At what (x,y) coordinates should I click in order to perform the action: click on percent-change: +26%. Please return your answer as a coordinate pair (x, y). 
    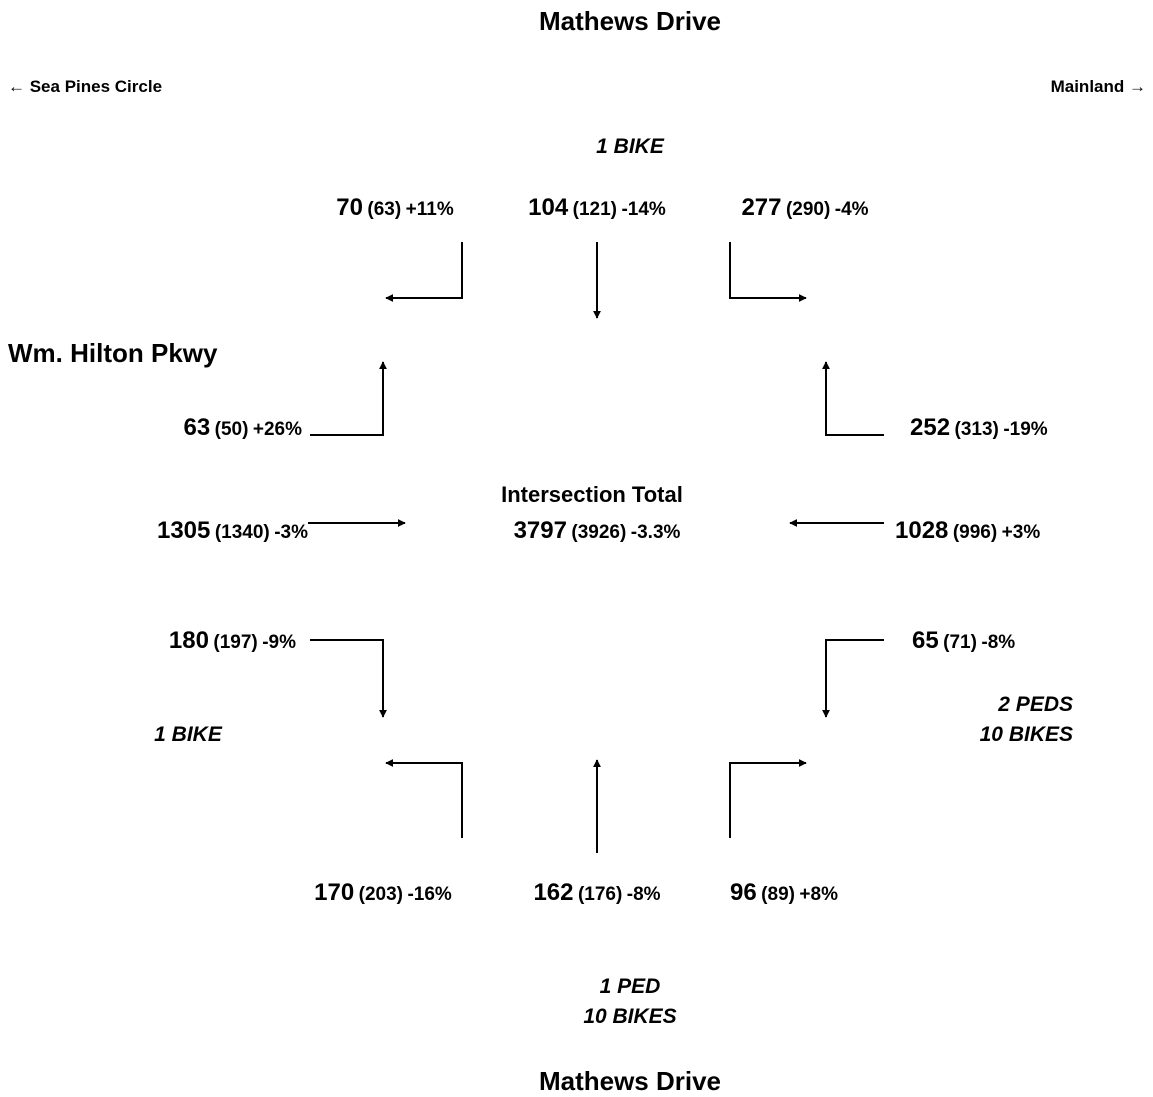
    Looking at the image, I should click on (277, 429).